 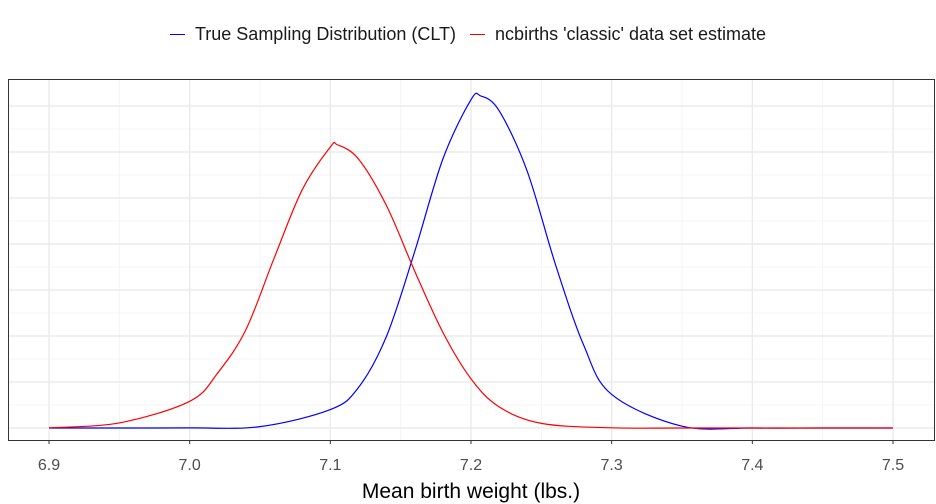 I want to click on x-tick-label: 7.5, so click(x=893, y=465).